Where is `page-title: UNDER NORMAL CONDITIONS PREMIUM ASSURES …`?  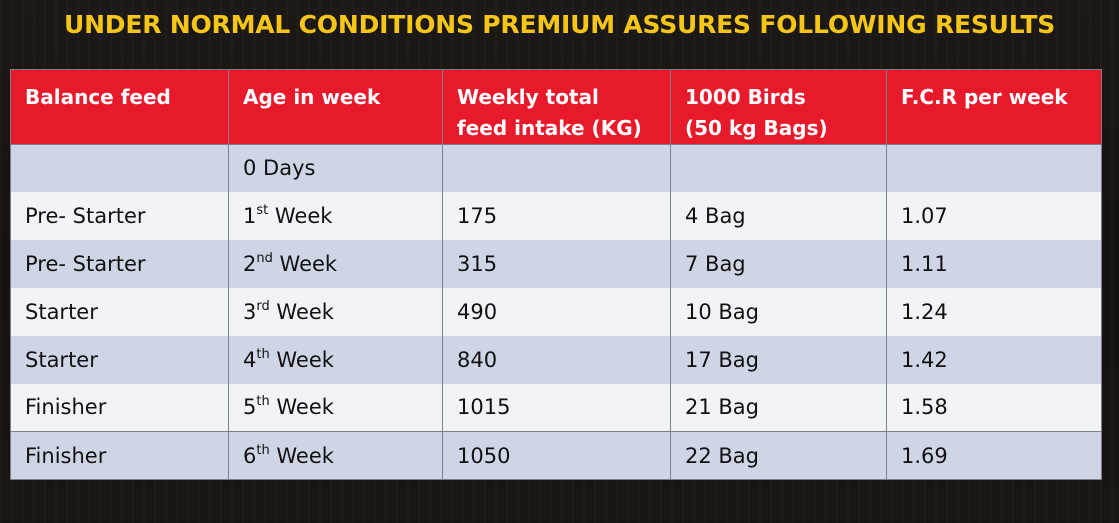
page-title: UNDER NORMAL CONDITIONS PREMIUM ASSURES … is located at coordinates (559, 24).